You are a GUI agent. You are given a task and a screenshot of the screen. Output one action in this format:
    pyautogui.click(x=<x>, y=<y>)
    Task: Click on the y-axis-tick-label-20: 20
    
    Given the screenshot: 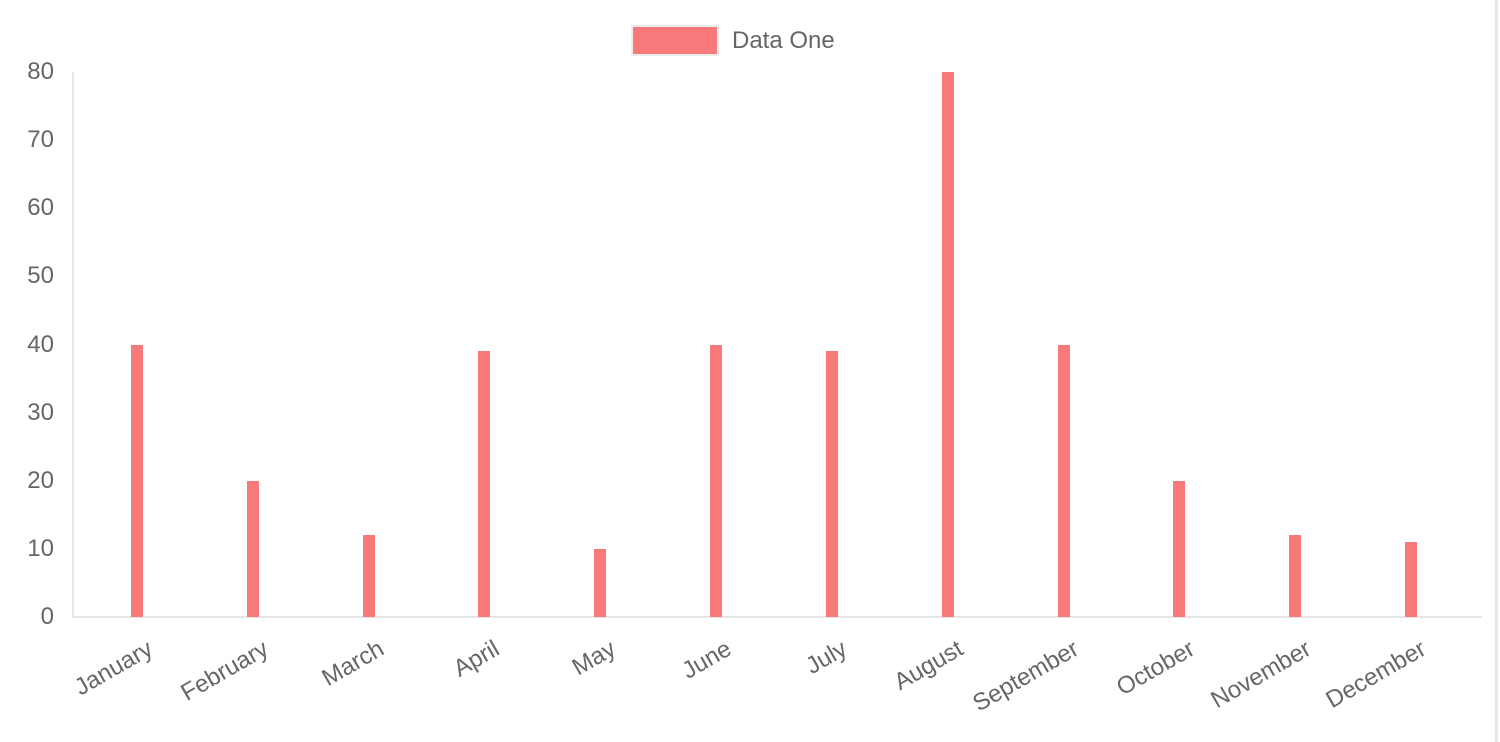 What is the action you would take?
    pyautogui.click(x=40, y=480)
    